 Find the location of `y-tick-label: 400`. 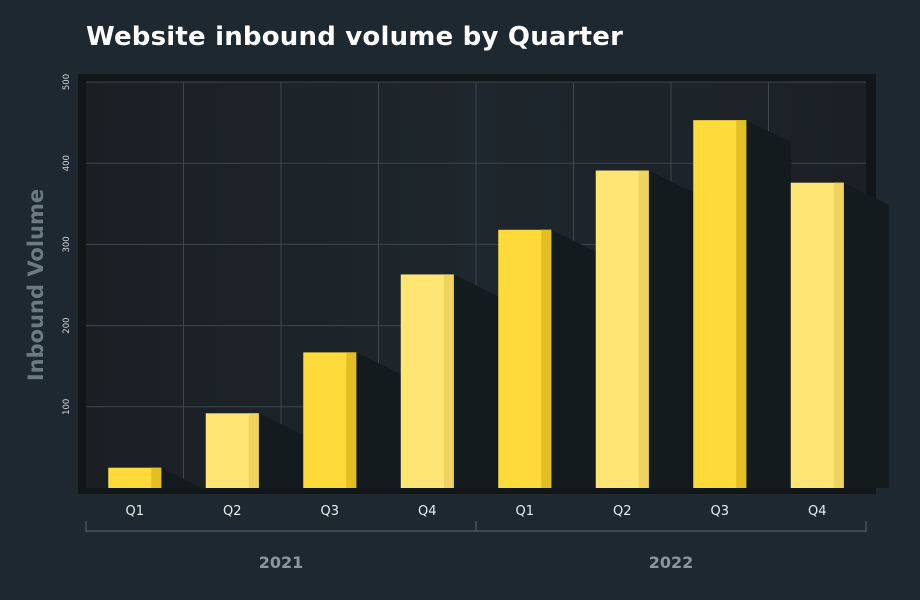

y-tick-label: 400 is located at coordinates (67, 163).